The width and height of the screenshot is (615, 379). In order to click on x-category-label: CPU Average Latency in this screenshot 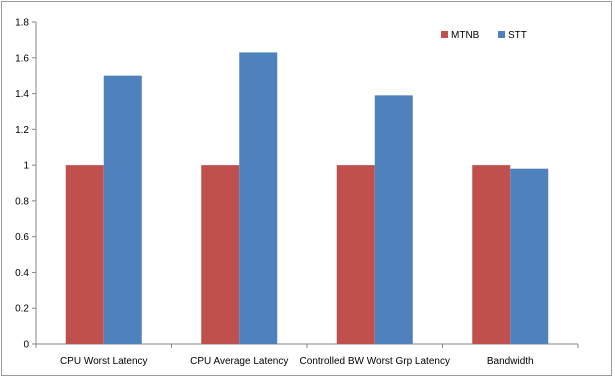, I will do `click(239, 361)`.